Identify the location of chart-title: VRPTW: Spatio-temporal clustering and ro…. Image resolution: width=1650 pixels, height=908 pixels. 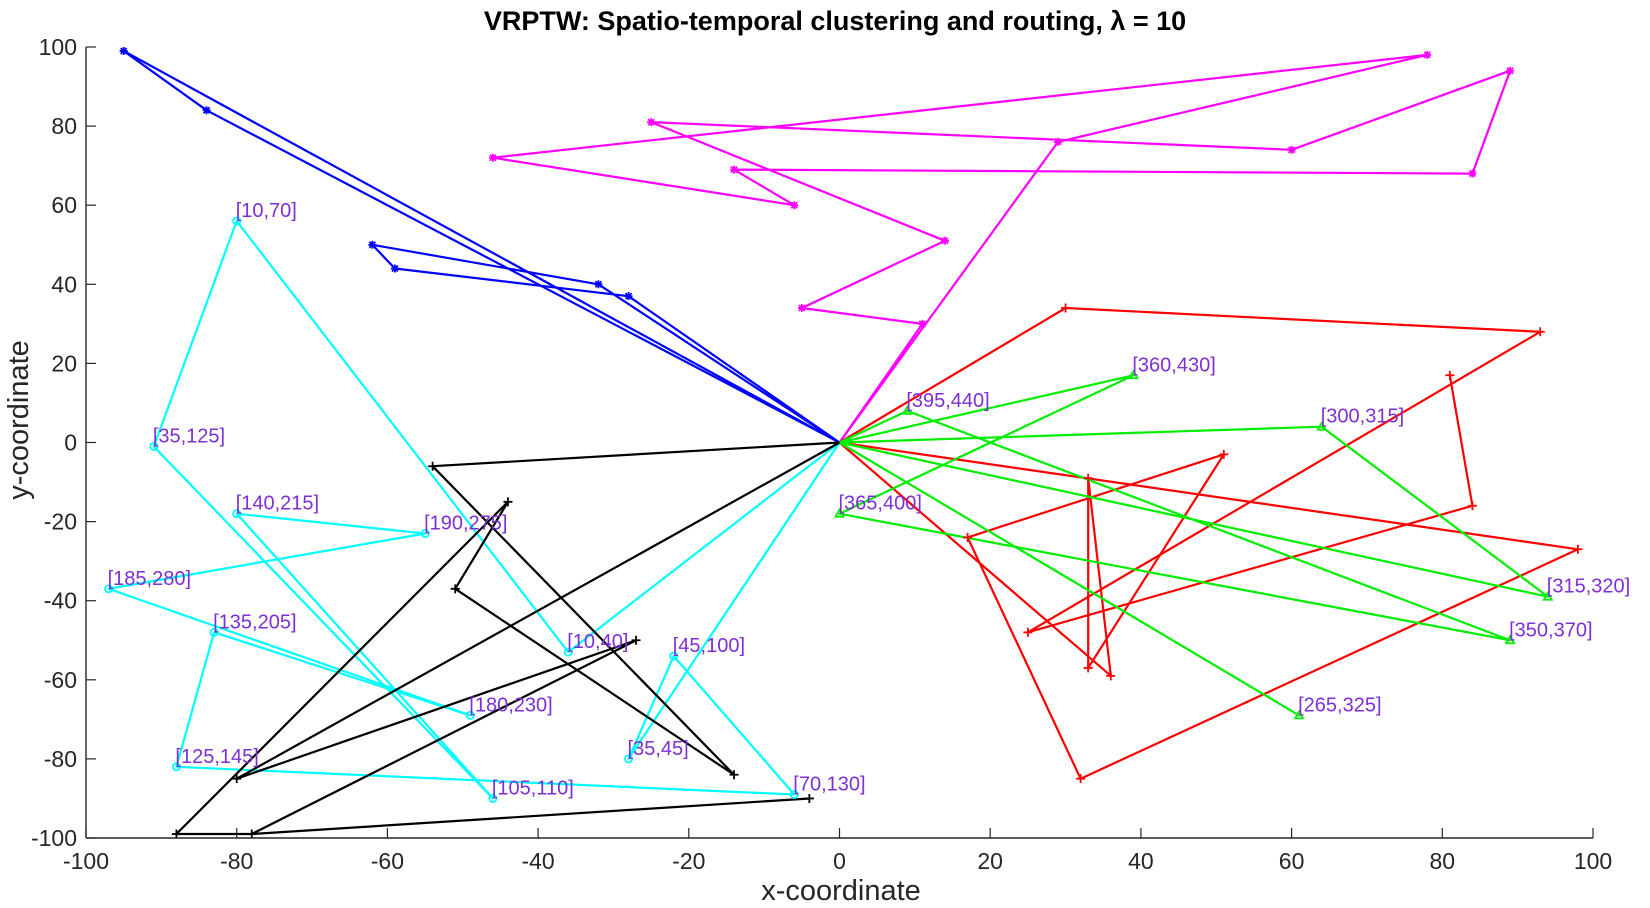
(835, 21).